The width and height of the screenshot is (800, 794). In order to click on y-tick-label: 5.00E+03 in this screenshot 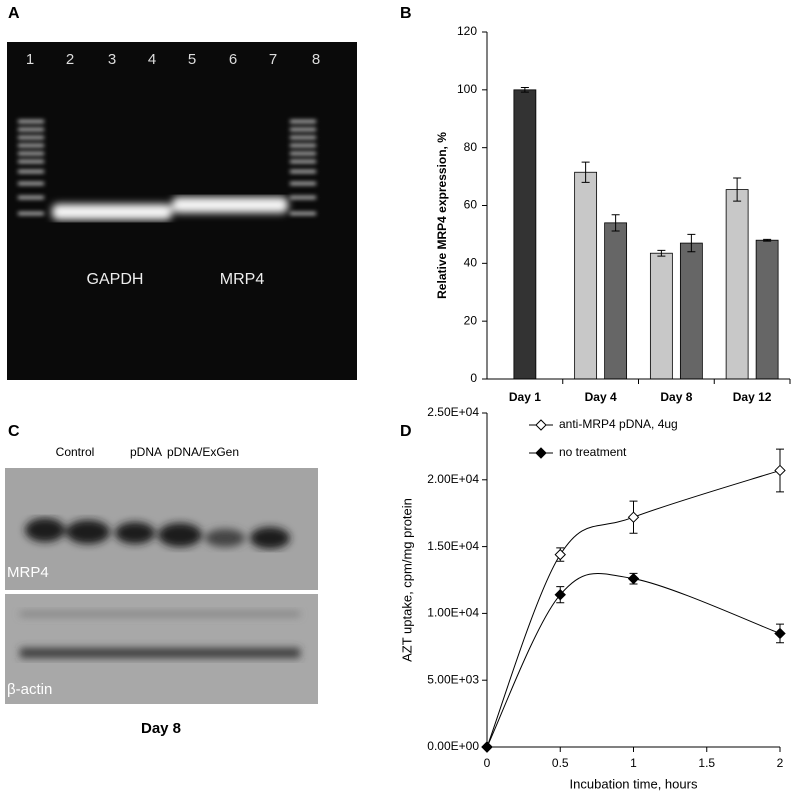, I will do `click(453, 679)`.